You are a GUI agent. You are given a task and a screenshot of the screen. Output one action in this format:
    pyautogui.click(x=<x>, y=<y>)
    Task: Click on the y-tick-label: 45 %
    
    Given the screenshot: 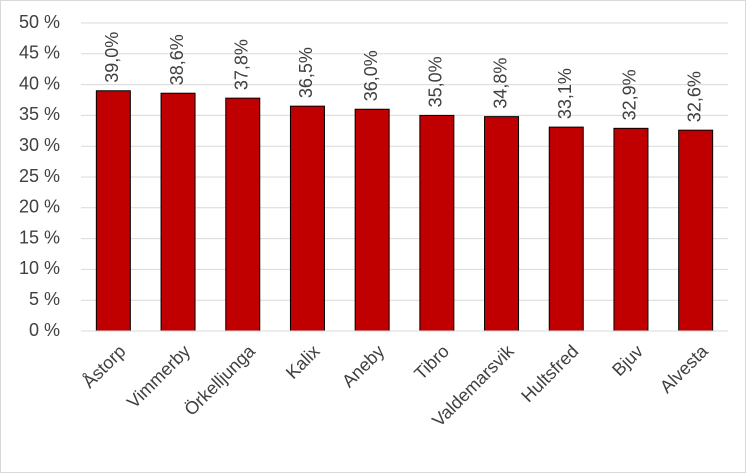 What is the action you would take?
    pyautogui.click(x=39, y=53)
    